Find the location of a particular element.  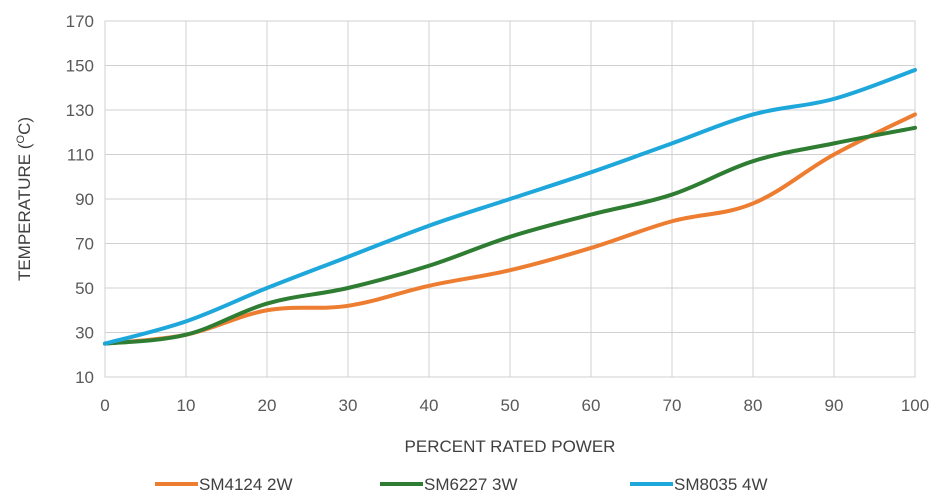

y-tick-label: 90 is located at coordinates (84, 199).